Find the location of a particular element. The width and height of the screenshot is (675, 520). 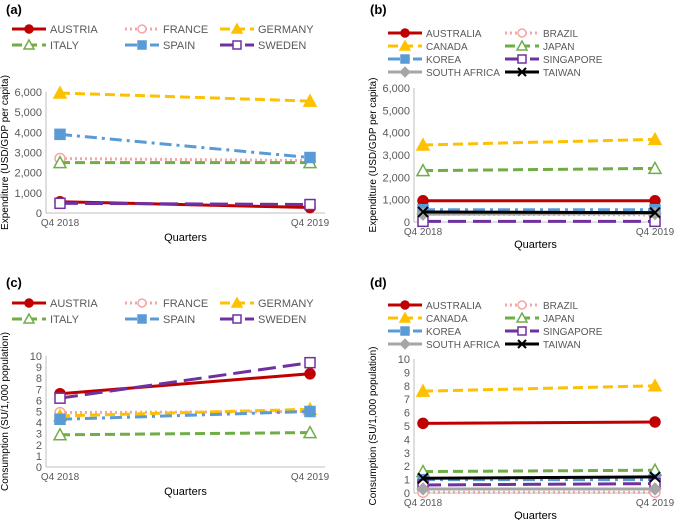

panel-label: (c) is located at coordinates (14, 282).